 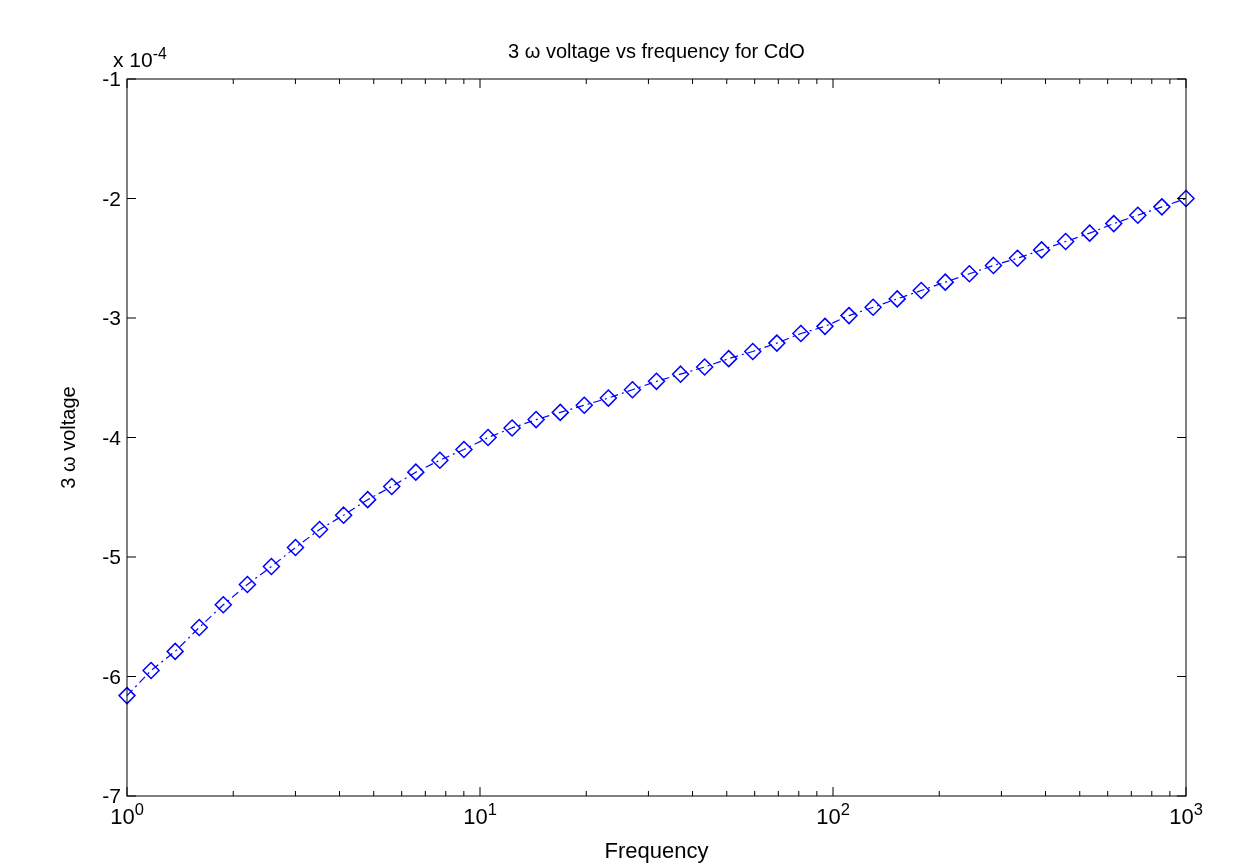 I want to click on y-tick-label: -5, so click(x=111, y=556).